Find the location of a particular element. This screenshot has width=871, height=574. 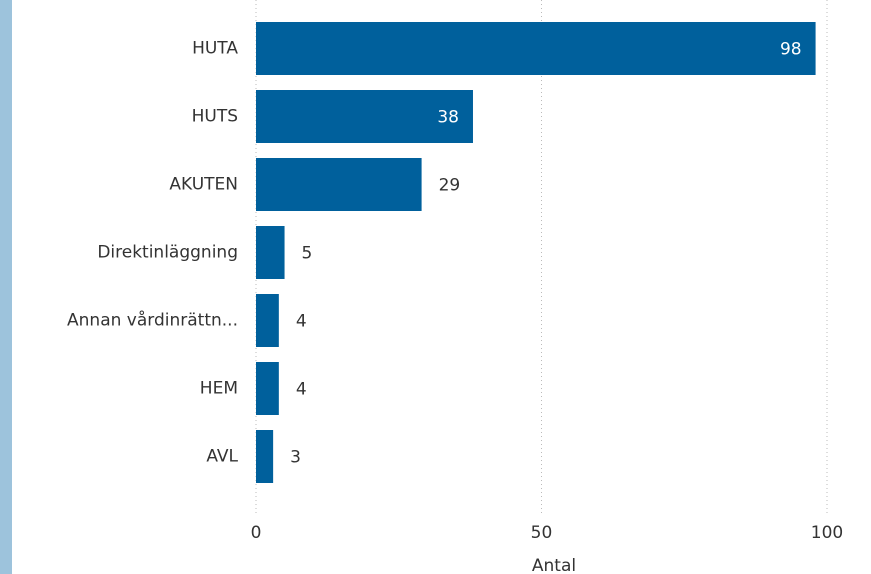

y-tick-label: AVL is located at coordinates (222, 457).